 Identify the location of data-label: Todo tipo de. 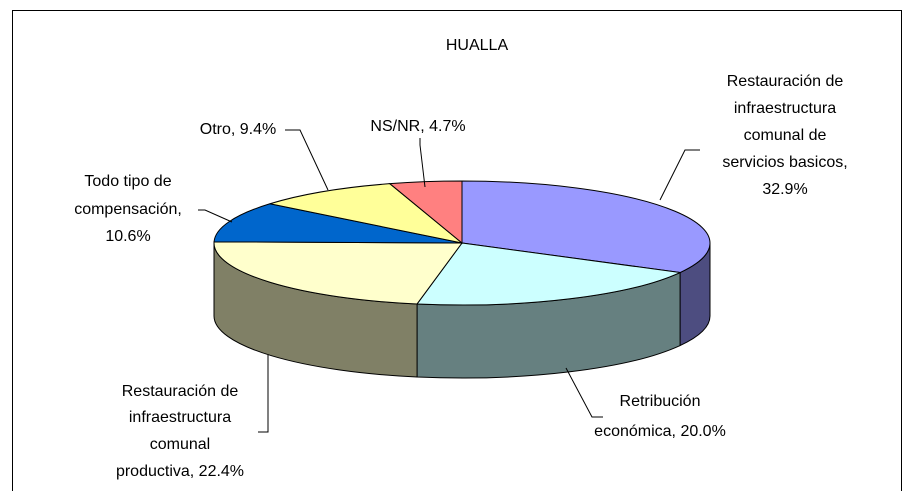
(127, 181).